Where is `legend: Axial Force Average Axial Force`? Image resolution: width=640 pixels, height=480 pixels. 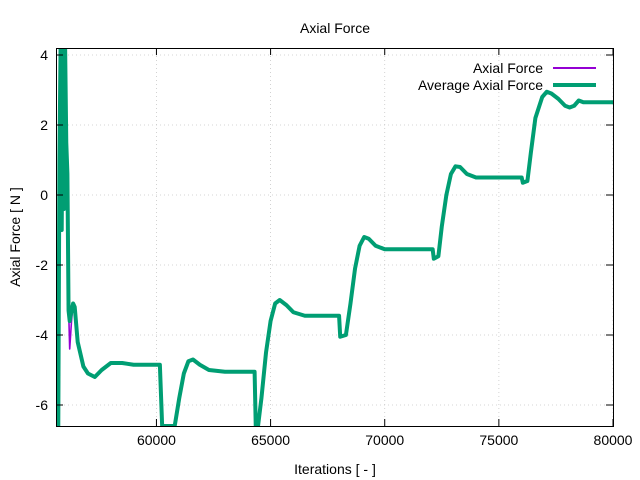 legend: Axial Force Average Axial Force is located at coordinates (507, 76).